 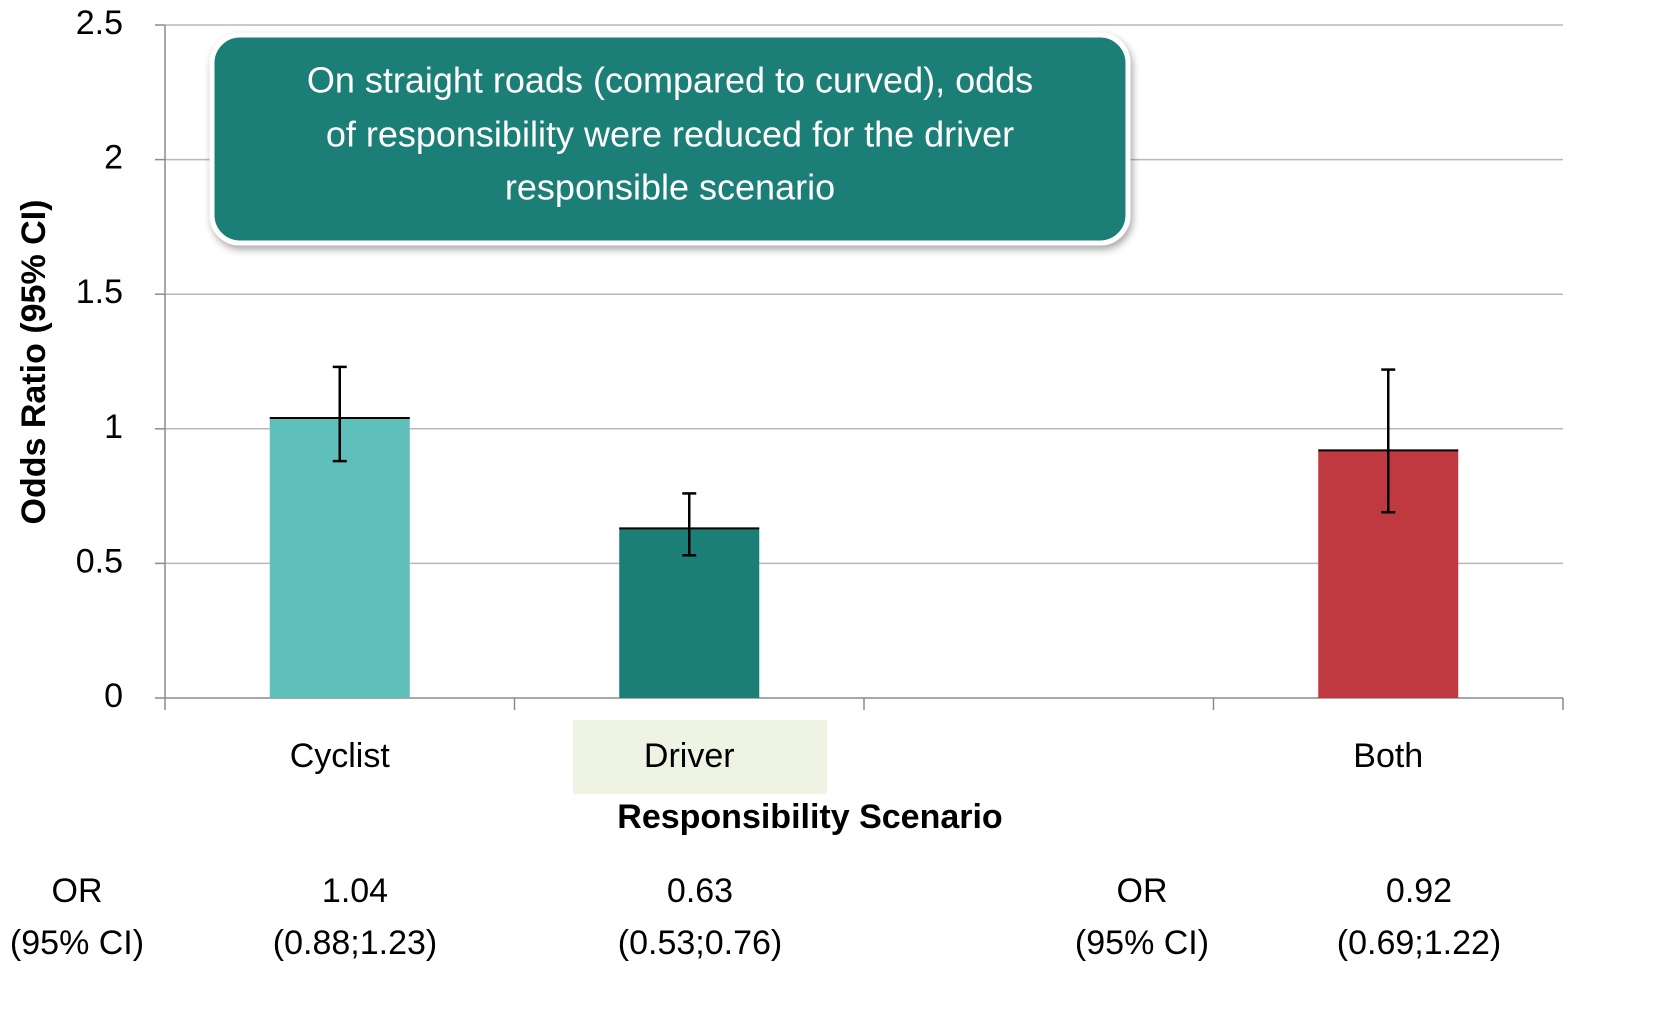 What do you see at coordinates (113, 158) in the screenshot?
I see `y-tick-label: 2` at bounding box center [113, 158].